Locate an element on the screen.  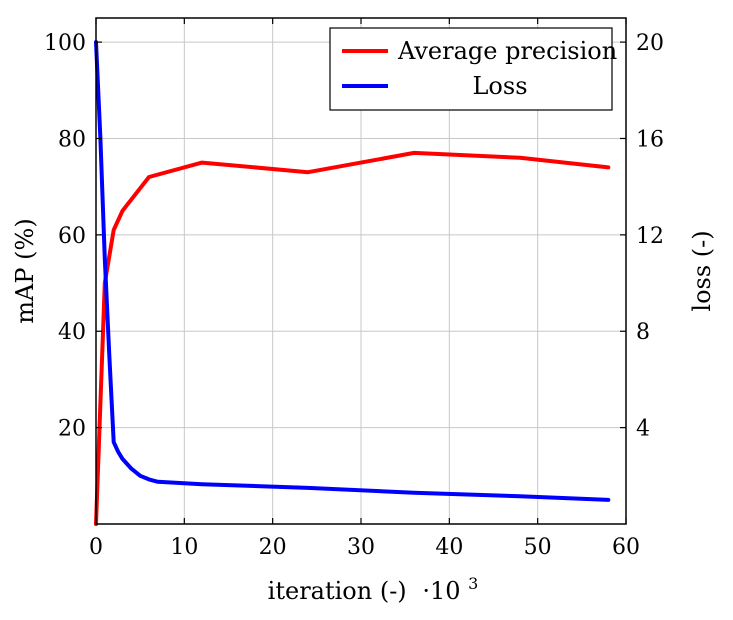
x-tick-label: 50 is located at coordinates (538, 547).